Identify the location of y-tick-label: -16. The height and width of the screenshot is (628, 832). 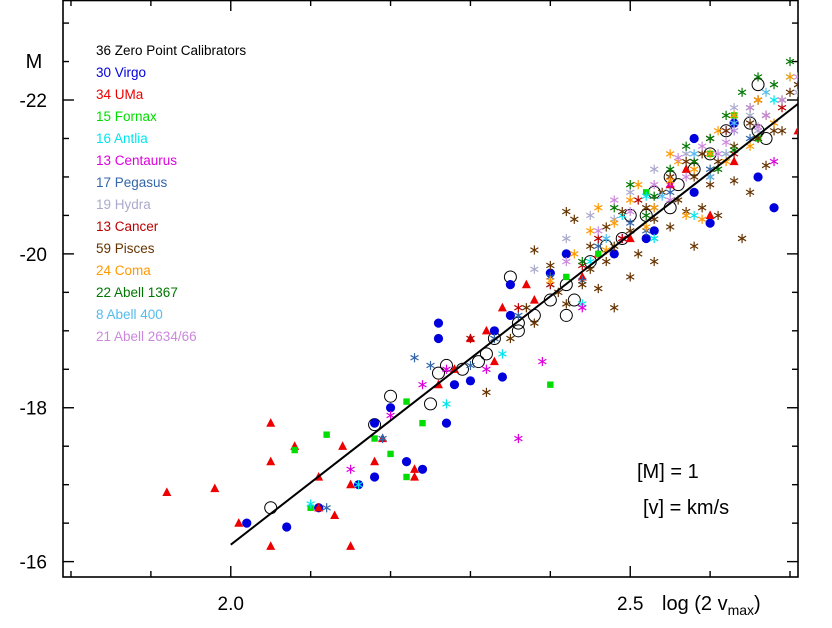
(33, 563).